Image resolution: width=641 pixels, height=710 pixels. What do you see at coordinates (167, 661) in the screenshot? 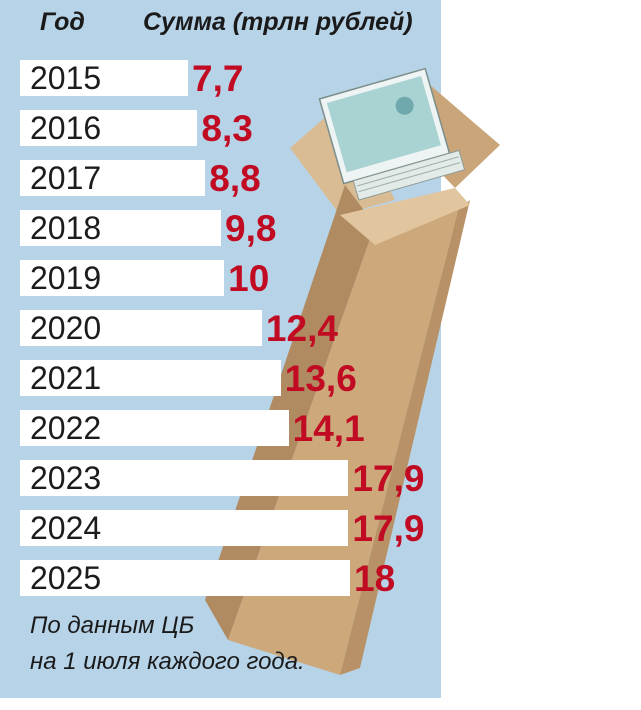
I see `source-line-2: на 1 июля каждого года.` at bounding box center [167, 661].